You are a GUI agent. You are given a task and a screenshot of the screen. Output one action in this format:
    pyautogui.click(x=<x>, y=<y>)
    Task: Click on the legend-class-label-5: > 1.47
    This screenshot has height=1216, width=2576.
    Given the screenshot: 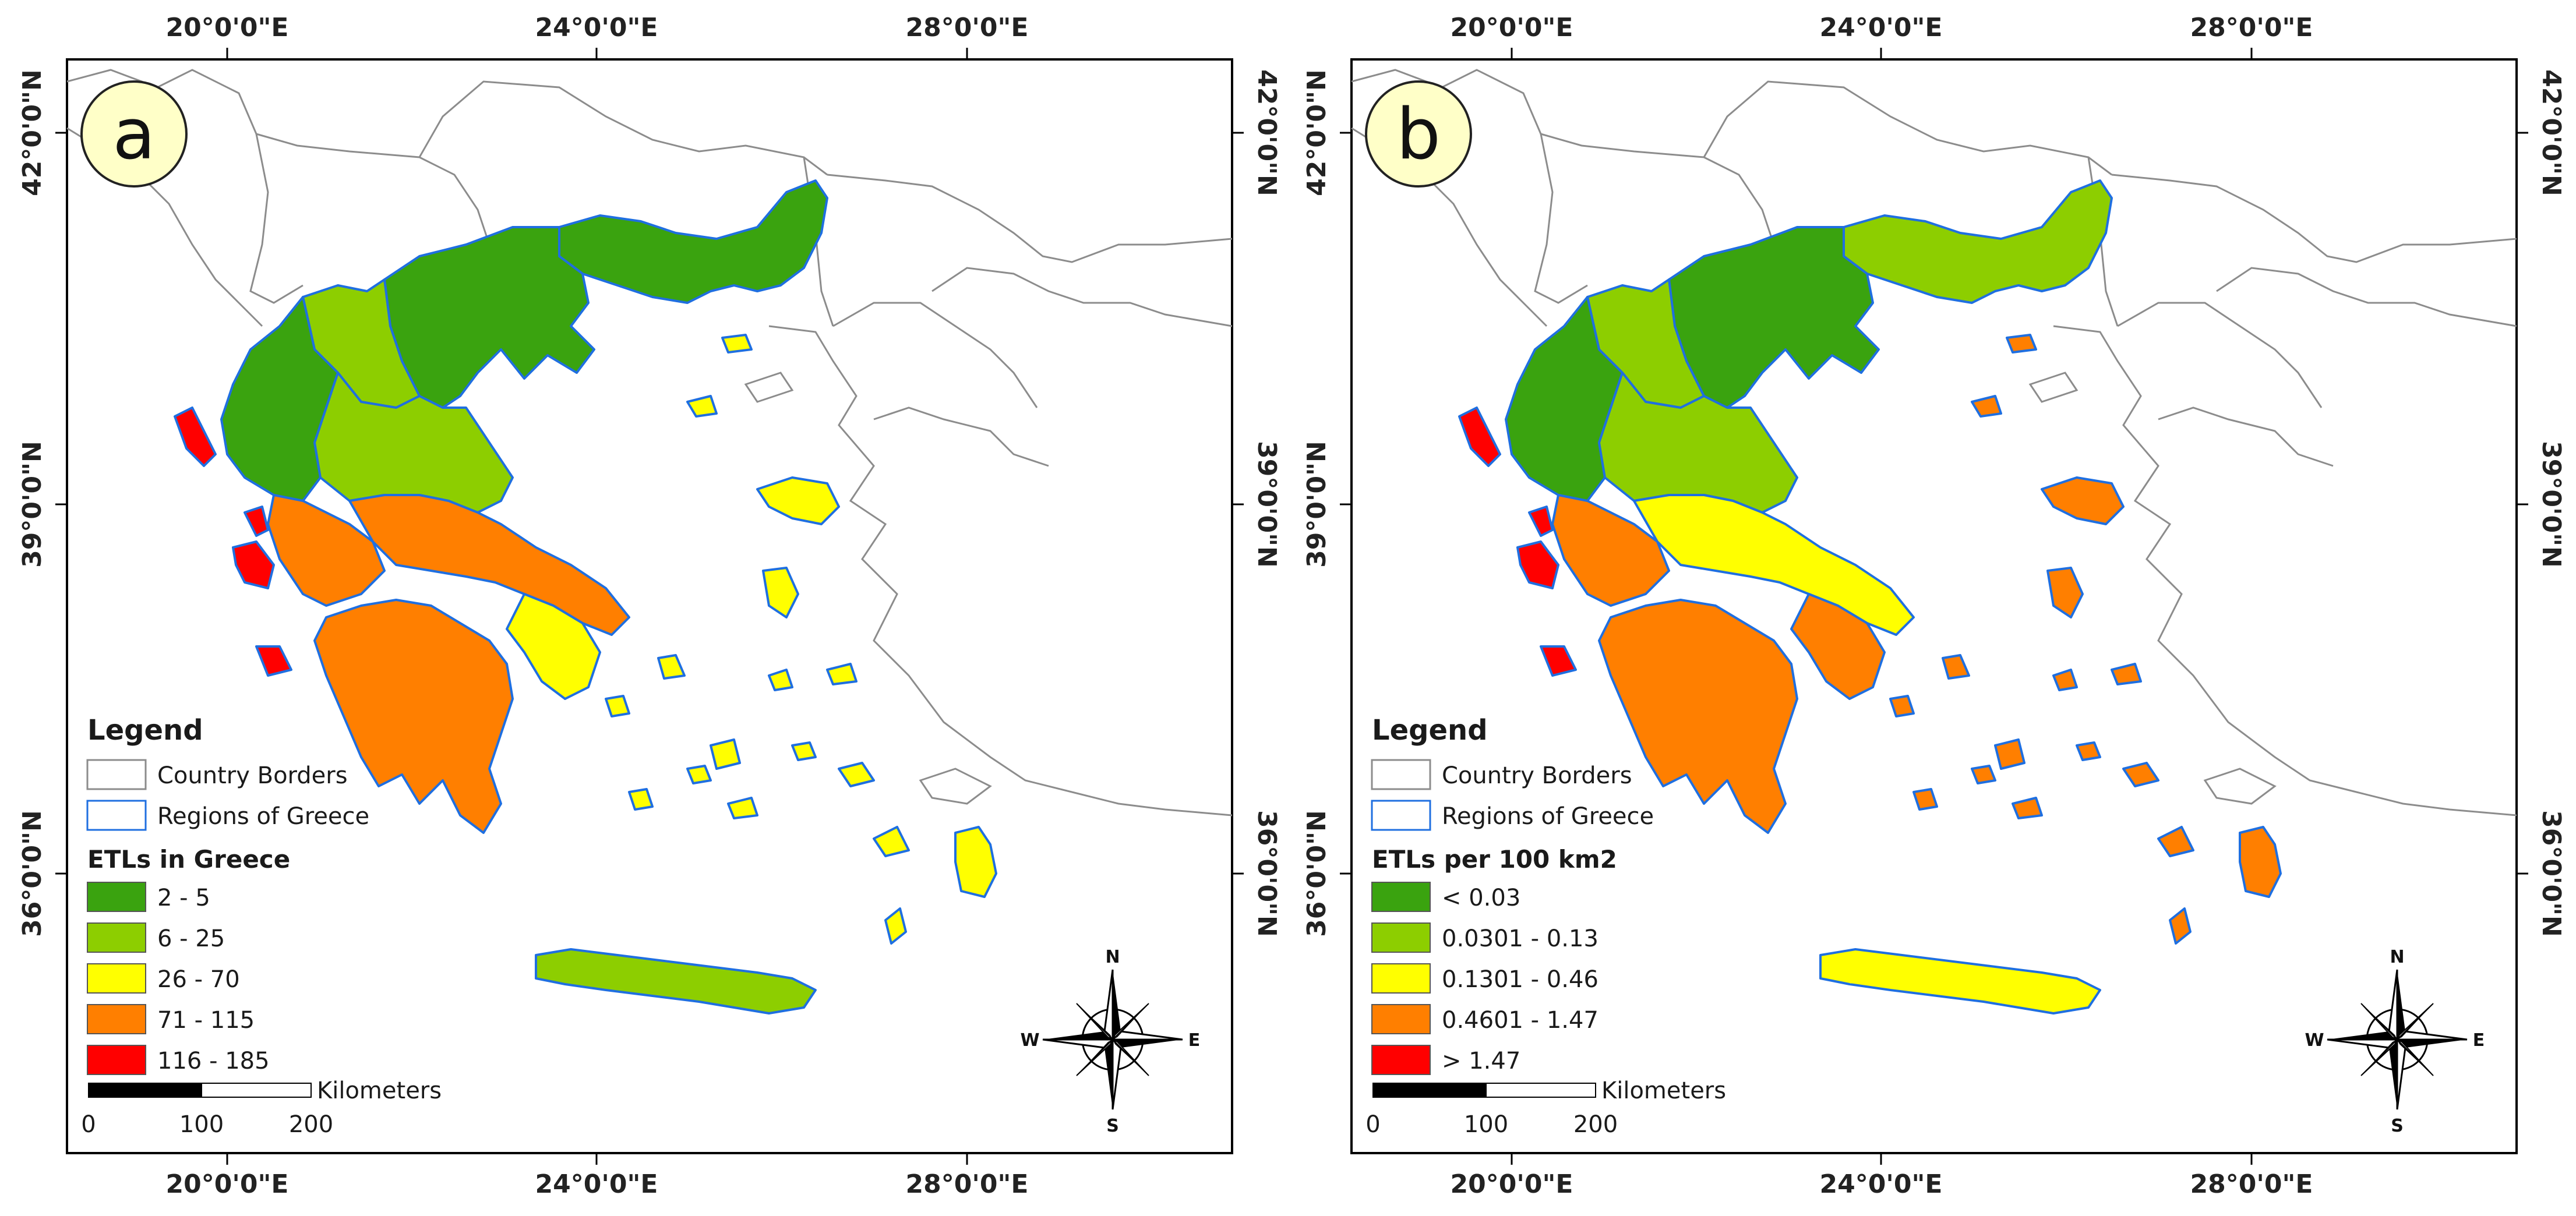 What is the action you would take?
    pyautogui.click(x=1481, y=1061)
    